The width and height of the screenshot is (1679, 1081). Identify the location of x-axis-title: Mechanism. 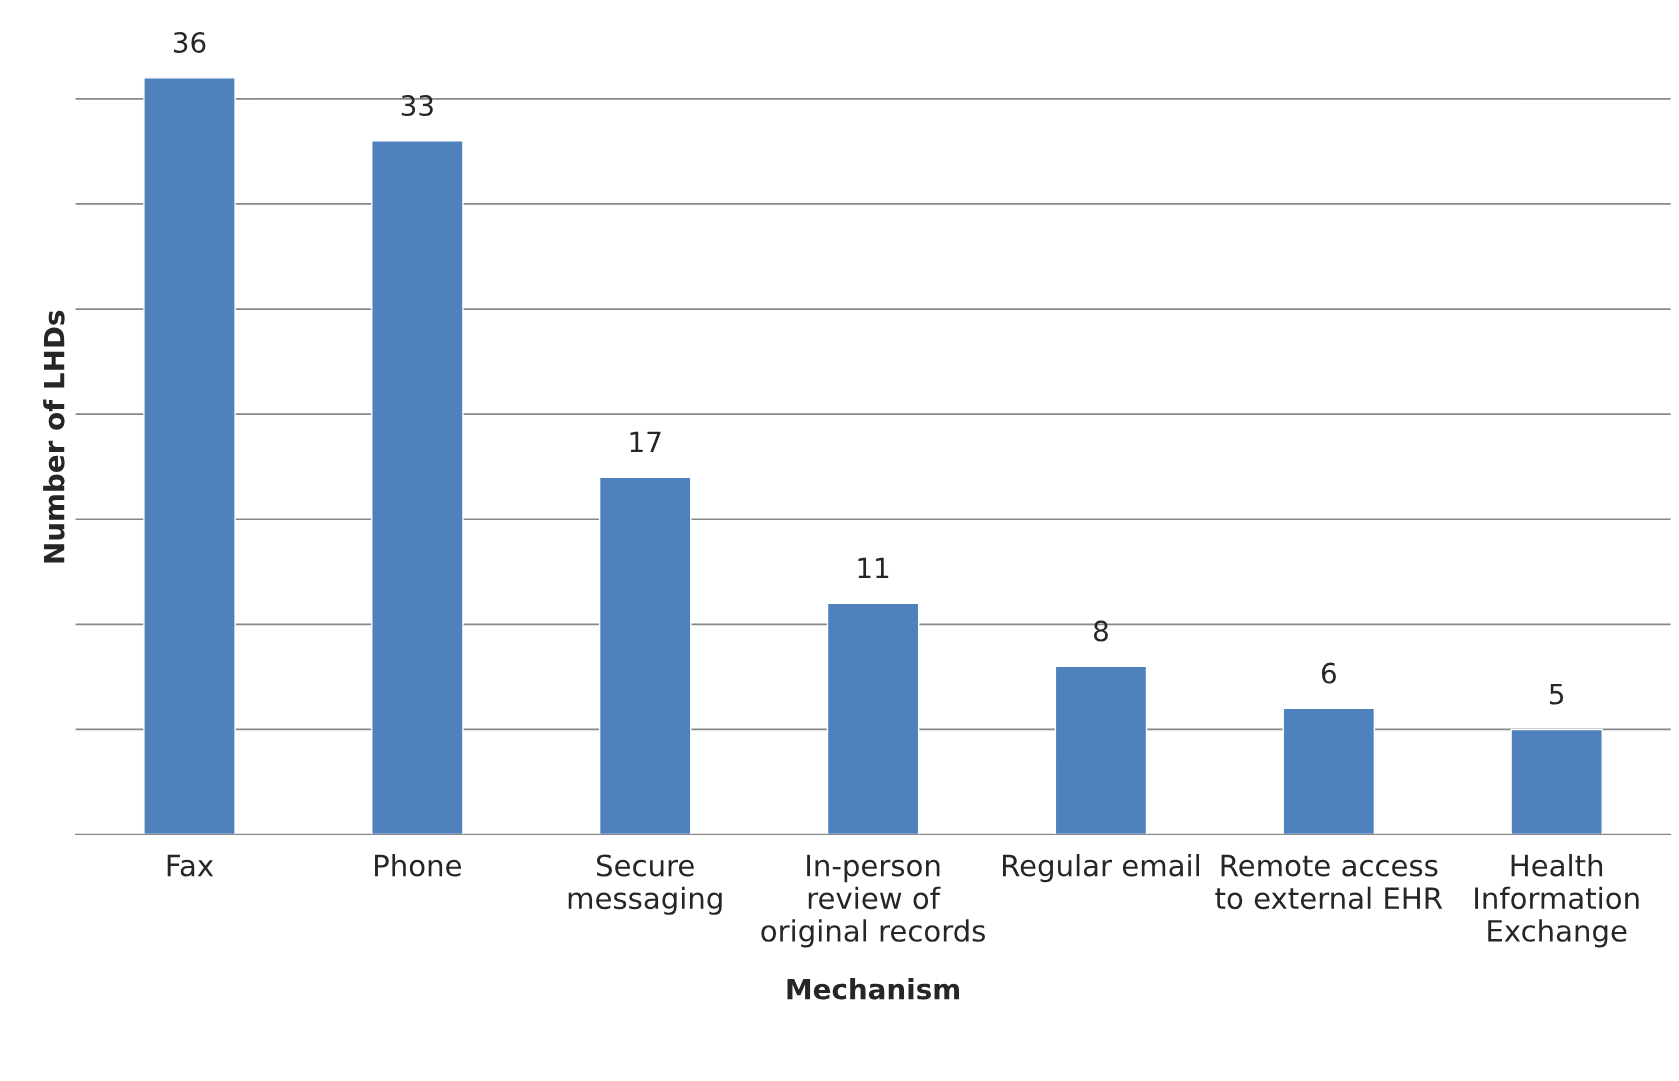
(873, 989).